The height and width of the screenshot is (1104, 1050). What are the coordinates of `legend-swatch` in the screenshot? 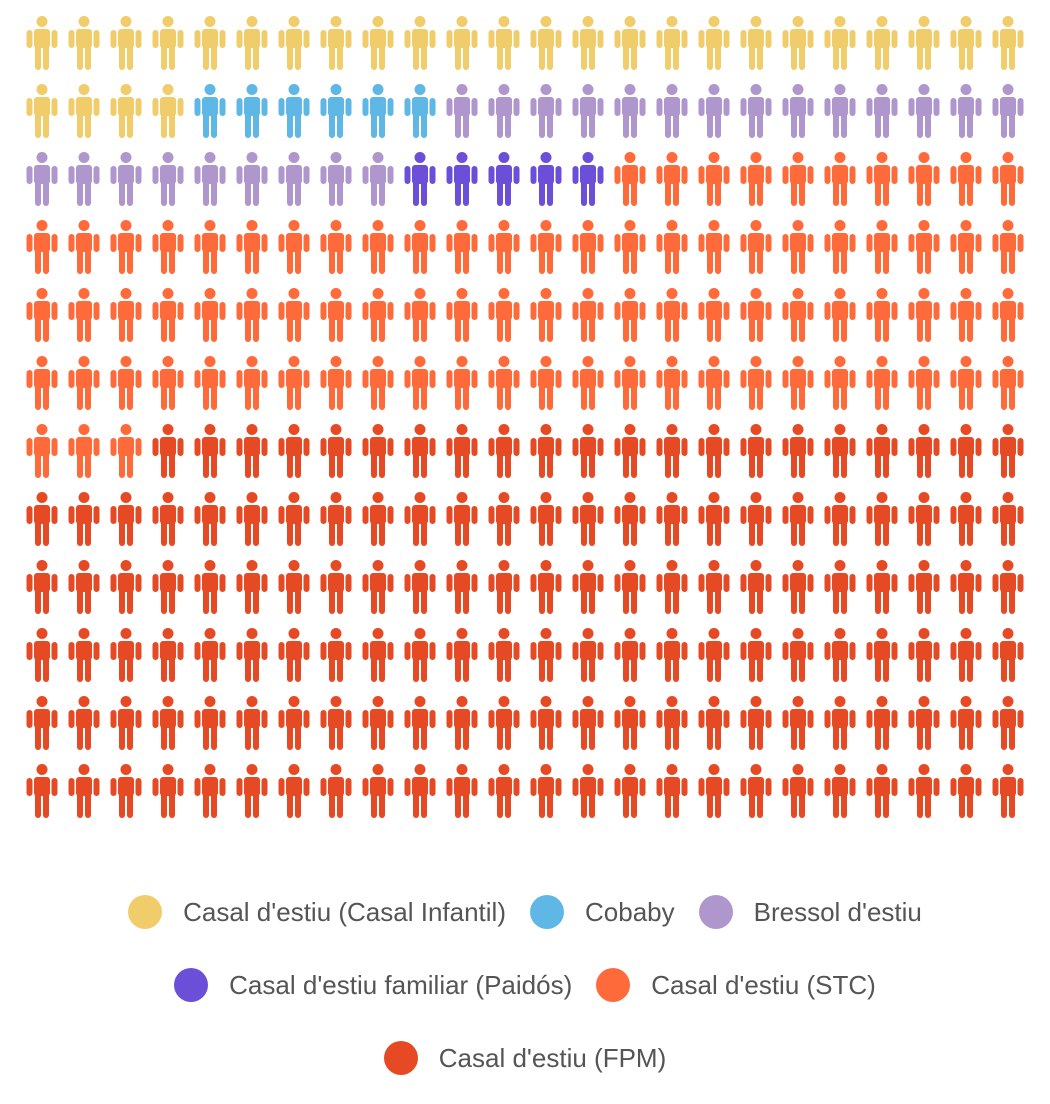 It's located at (613, 985).